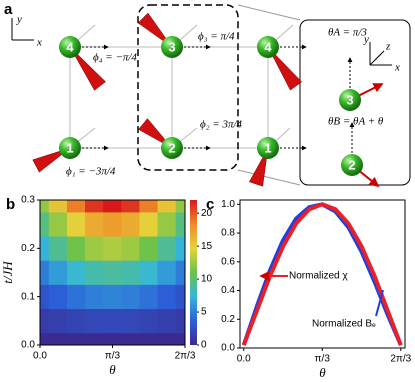  I want to click on x-axis-label: θ, so click(112, 369).